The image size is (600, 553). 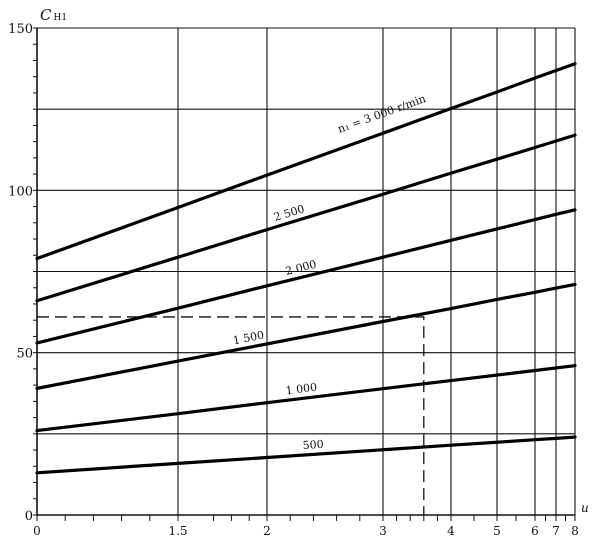 I want to click on series-label: 500, so click(x=313, y=445).